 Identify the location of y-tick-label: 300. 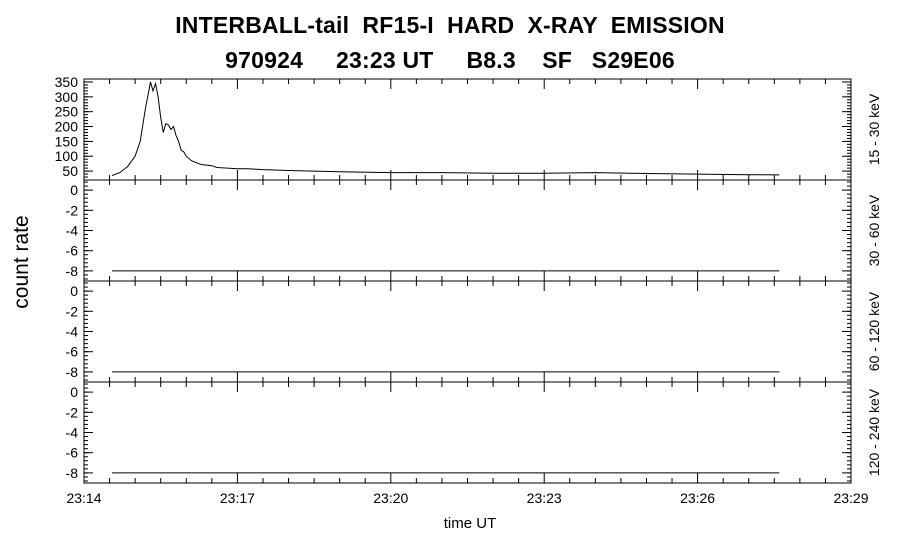
(67, 97).